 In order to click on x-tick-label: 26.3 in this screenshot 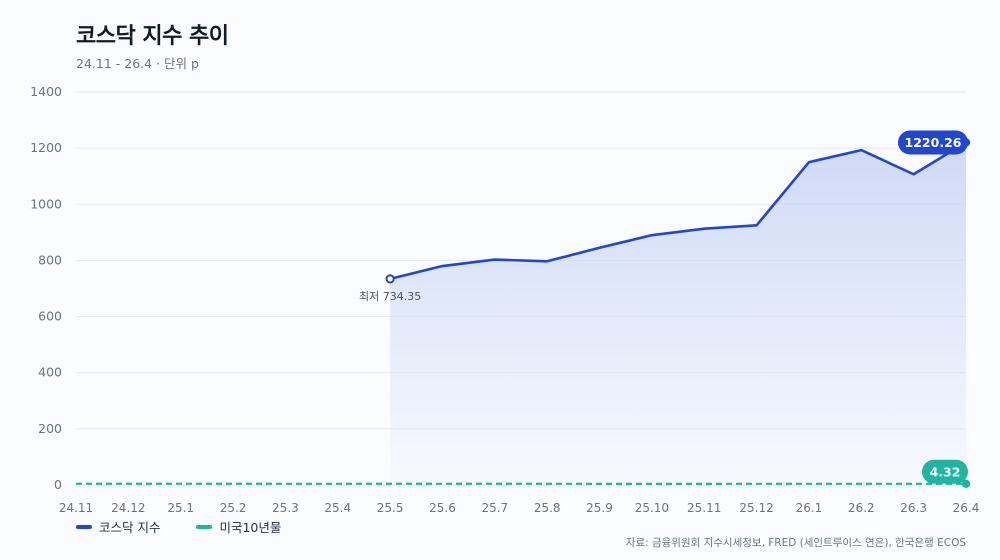, I will do `click(913, 508)`.